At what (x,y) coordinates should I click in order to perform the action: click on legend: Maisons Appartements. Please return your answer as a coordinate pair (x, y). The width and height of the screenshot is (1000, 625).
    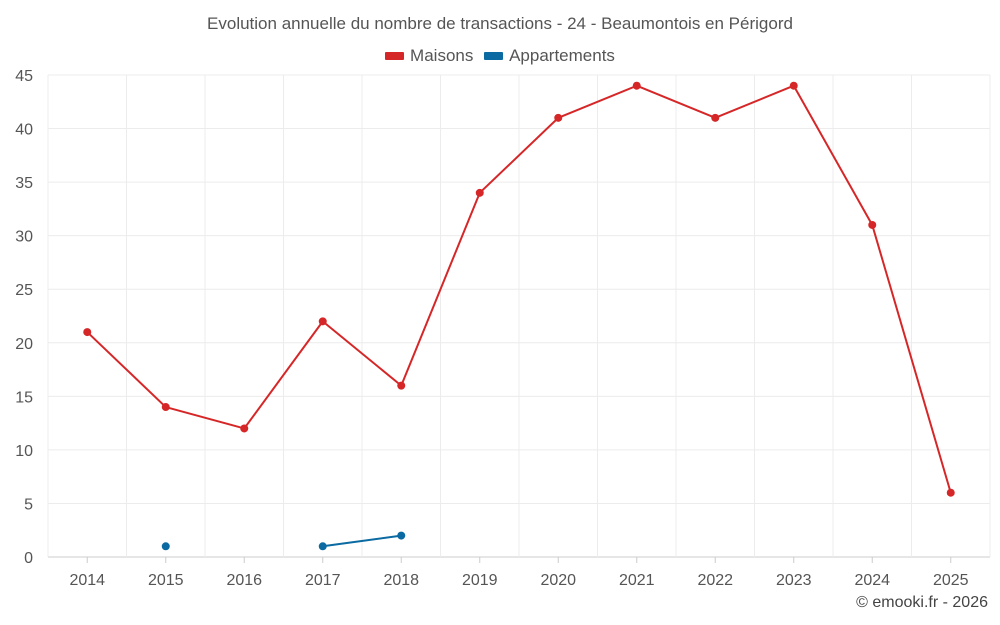
    Looking at the image, I should click on (500, 55).